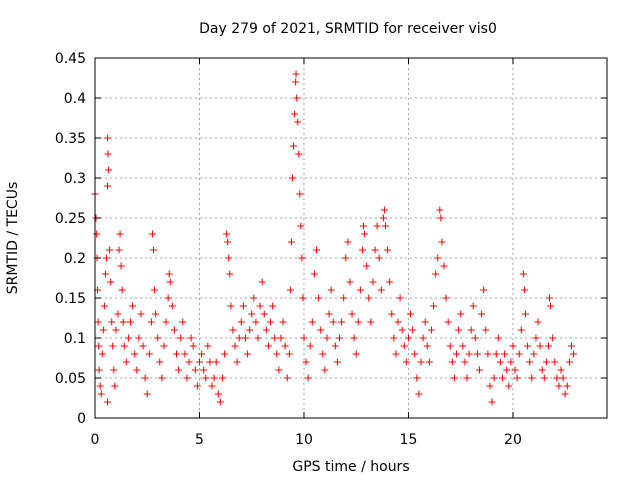  What do you see at coordinates (70, 139) in the screenshot?
I see `y-tick-label: 0.35` at bounding box center [70, 139].